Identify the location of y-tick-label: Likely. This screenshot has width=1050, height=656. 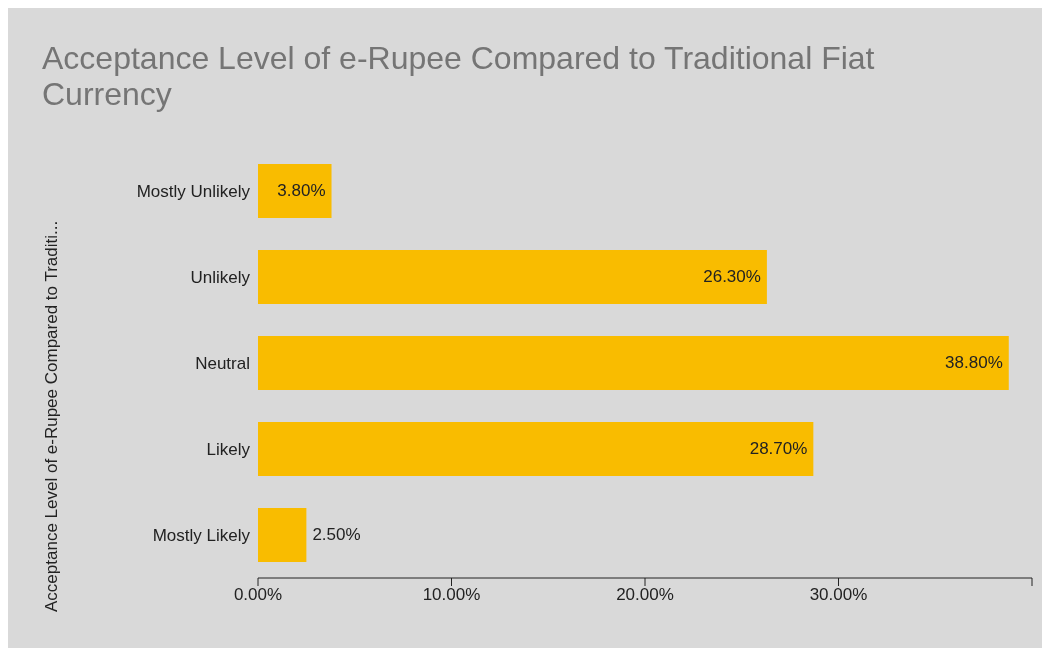
(228, 450).